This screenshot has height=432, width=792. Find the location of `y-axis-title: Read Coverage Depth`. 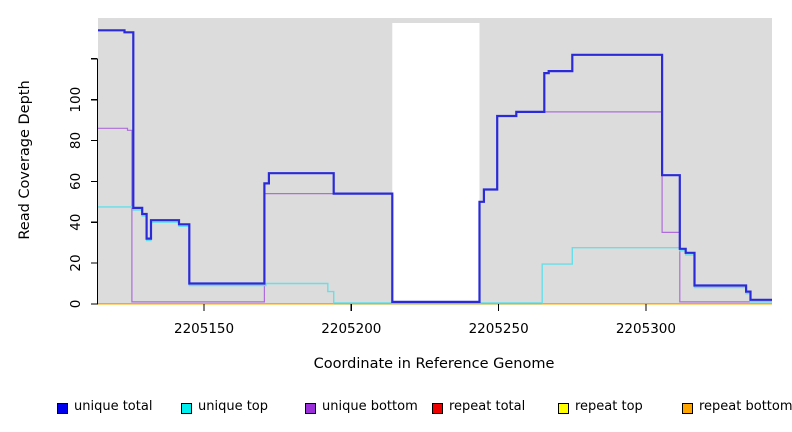

y-axis-title: Read Coverage Depth is located at coordinates (25, 159).